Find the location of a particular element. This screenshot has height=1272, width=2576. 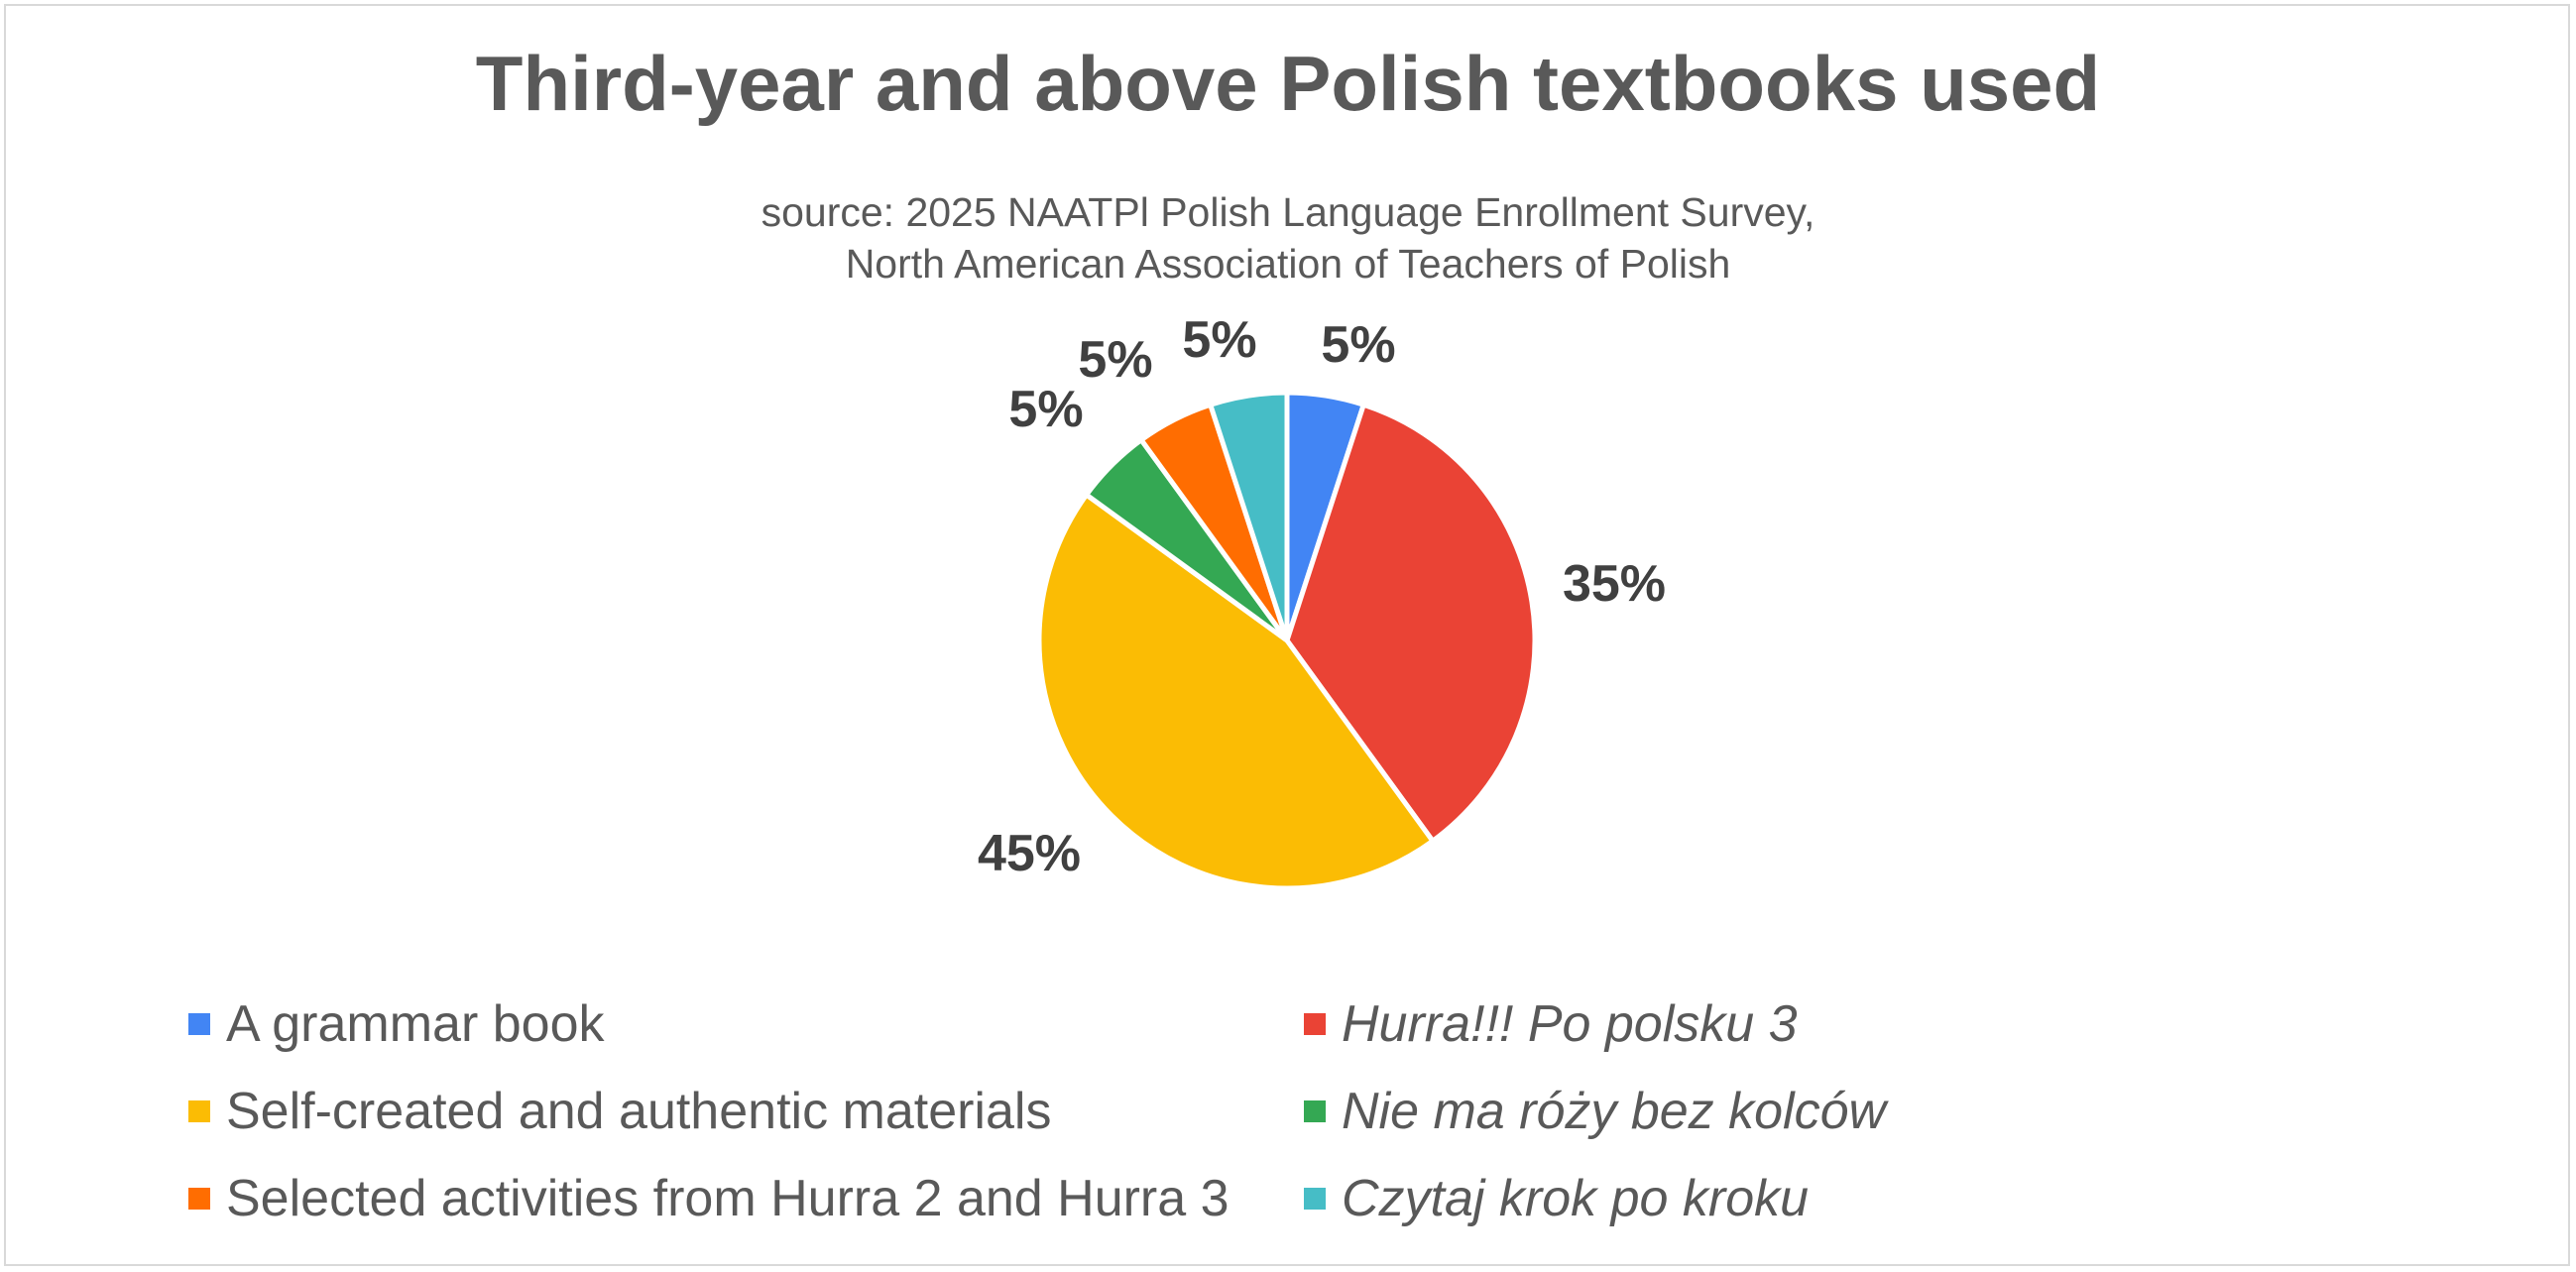

data-label-hurra-po-polsku-3: 35% is located at coordinates (1614, 584).